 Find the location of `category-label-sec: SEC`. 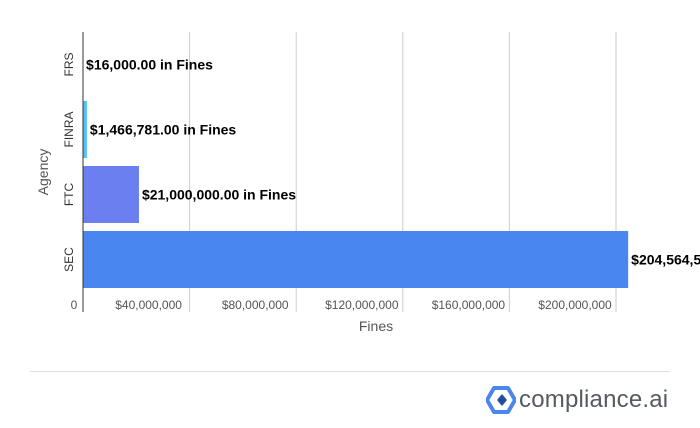

category-label-sec: SEC is located at coordinates (69, 259).